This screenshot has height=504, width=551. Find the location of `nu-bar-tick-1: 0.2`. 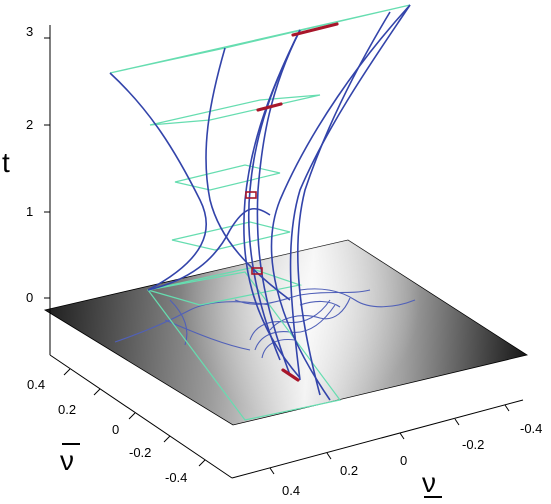

nu-bar-tick-1: 0.2 is located at coordinates (67, 409).